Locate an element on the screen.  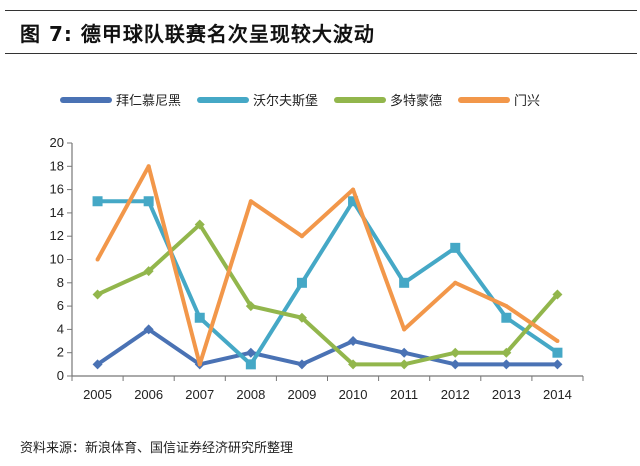
y-tick-label: 6 is located at coordinates (60, 305).